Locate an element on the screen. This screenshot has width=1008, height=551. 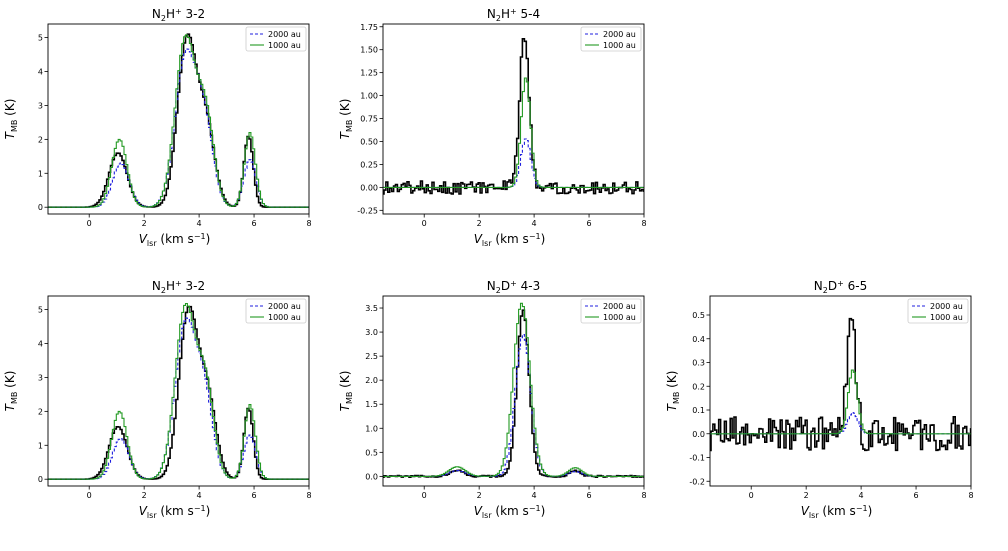
y-tick-label: 5 is located at coordinates (40, 38).